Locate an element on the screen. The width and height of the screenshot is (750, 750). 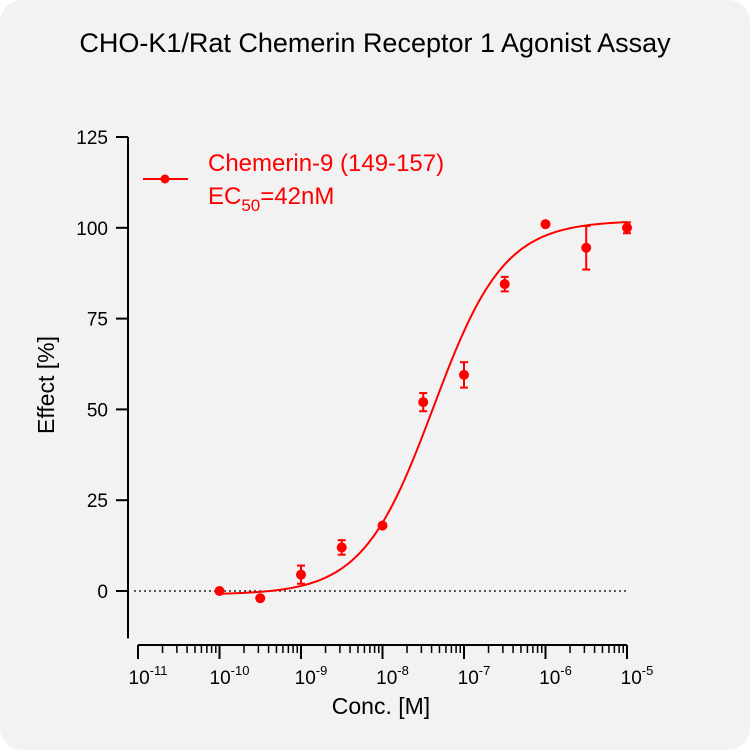
legend-marker is located at coordinates (165, 179).